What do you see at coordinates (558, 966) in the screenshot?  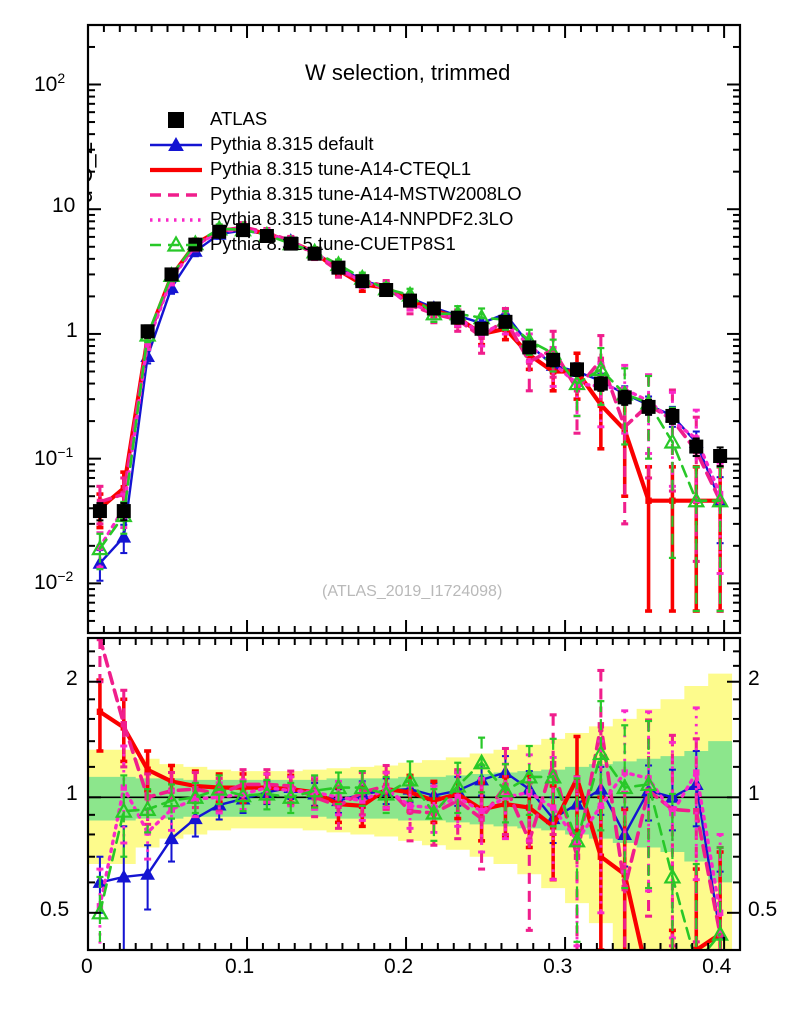 I see `x-tick-label-3: 0.3` at bounding box center [558, 966].